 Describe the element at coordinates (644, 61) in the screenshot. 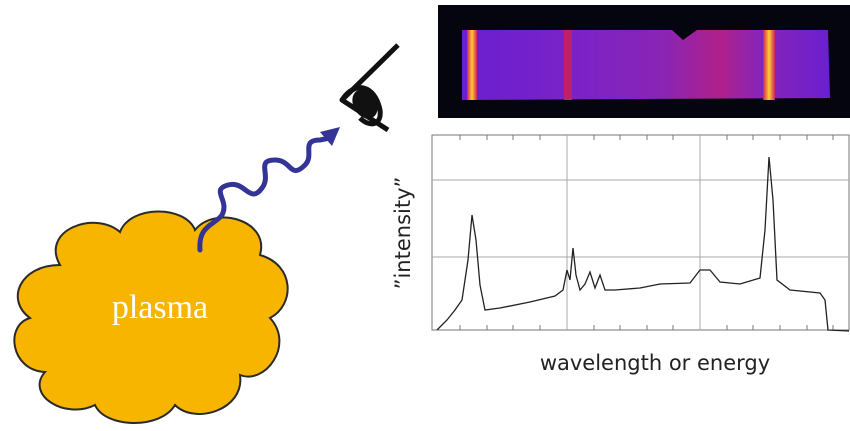

I see `spectrum-image` at that location.